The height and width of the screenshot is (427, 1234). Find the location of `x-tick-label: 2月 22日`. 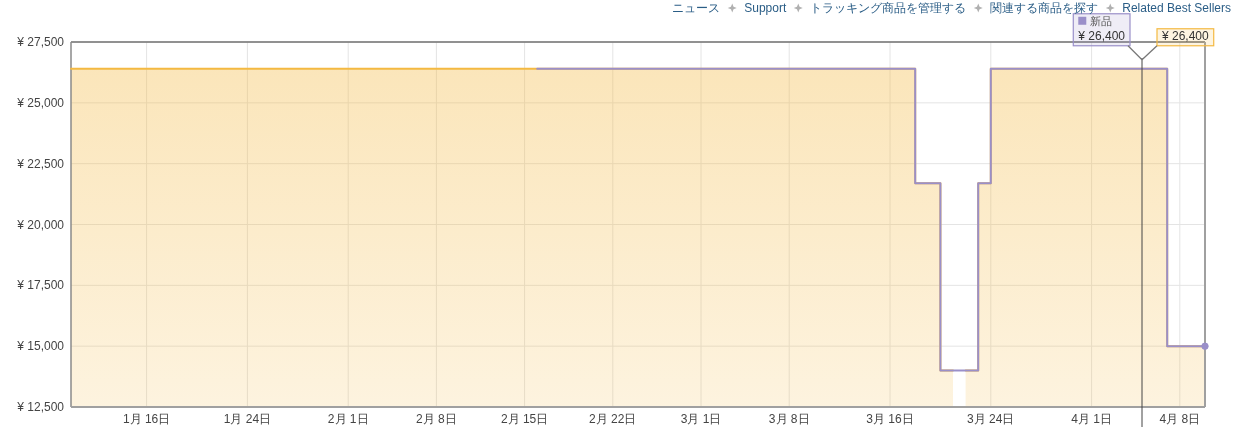

x-tick-label: 2月 22日 is located at coordinates (613, 419).